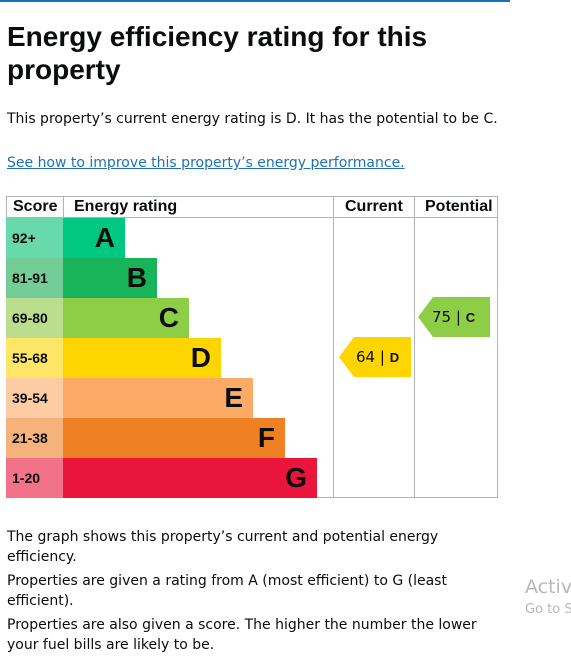  I want to click on header-potential: Potential, so click(459, 206).